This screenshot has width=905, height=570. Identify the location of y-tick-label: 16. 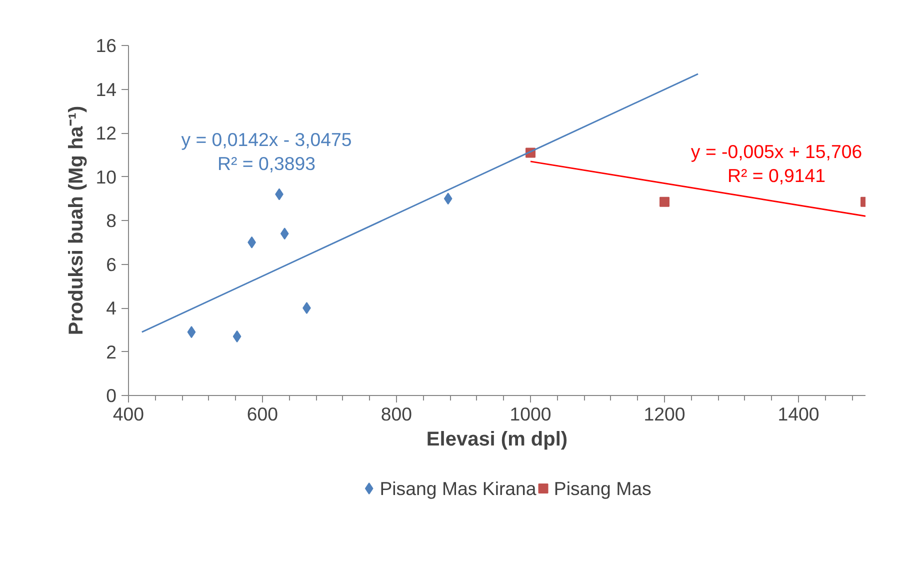
(106, 45).